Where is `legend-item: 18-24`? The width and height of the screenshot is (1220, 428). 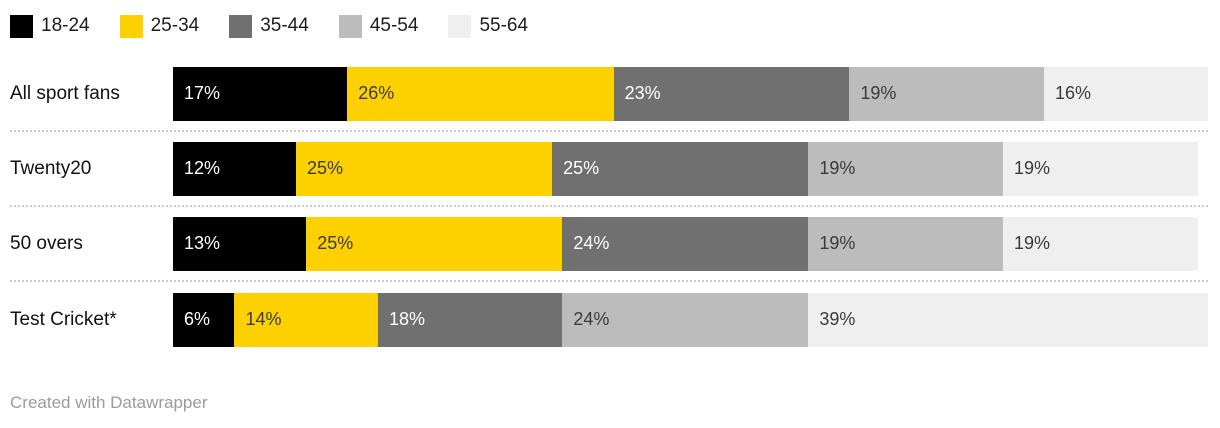 legend-item: 18-24 is located at coordinates (50, 26).